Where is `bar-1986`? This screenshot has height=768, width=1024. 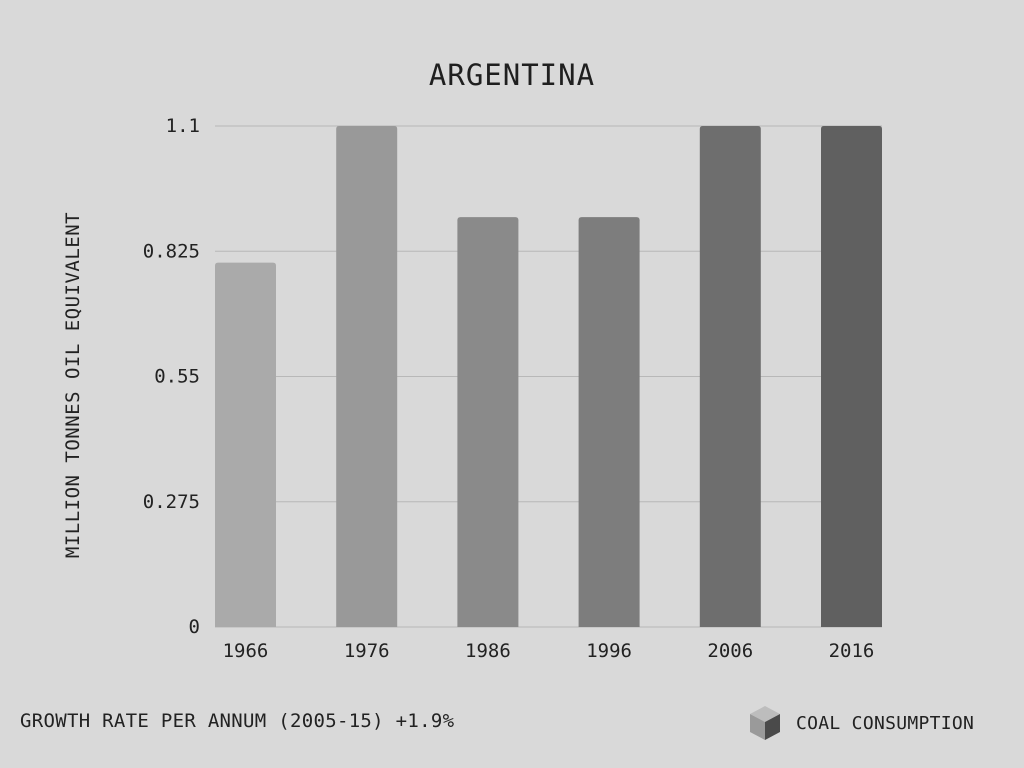 bar-1986 is located at coordinates (488, 422).